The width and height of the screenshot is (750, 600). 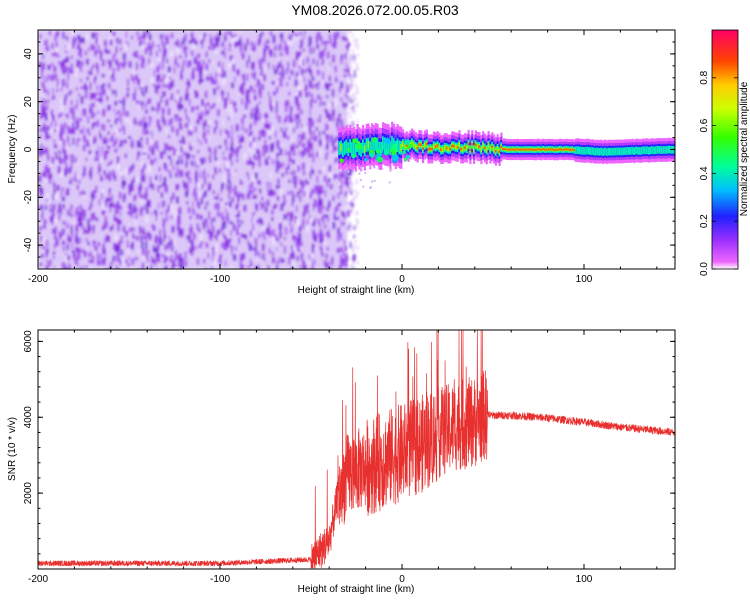 I want to click on snr-y-tick-label: 6000, so click(x=28, y=341).